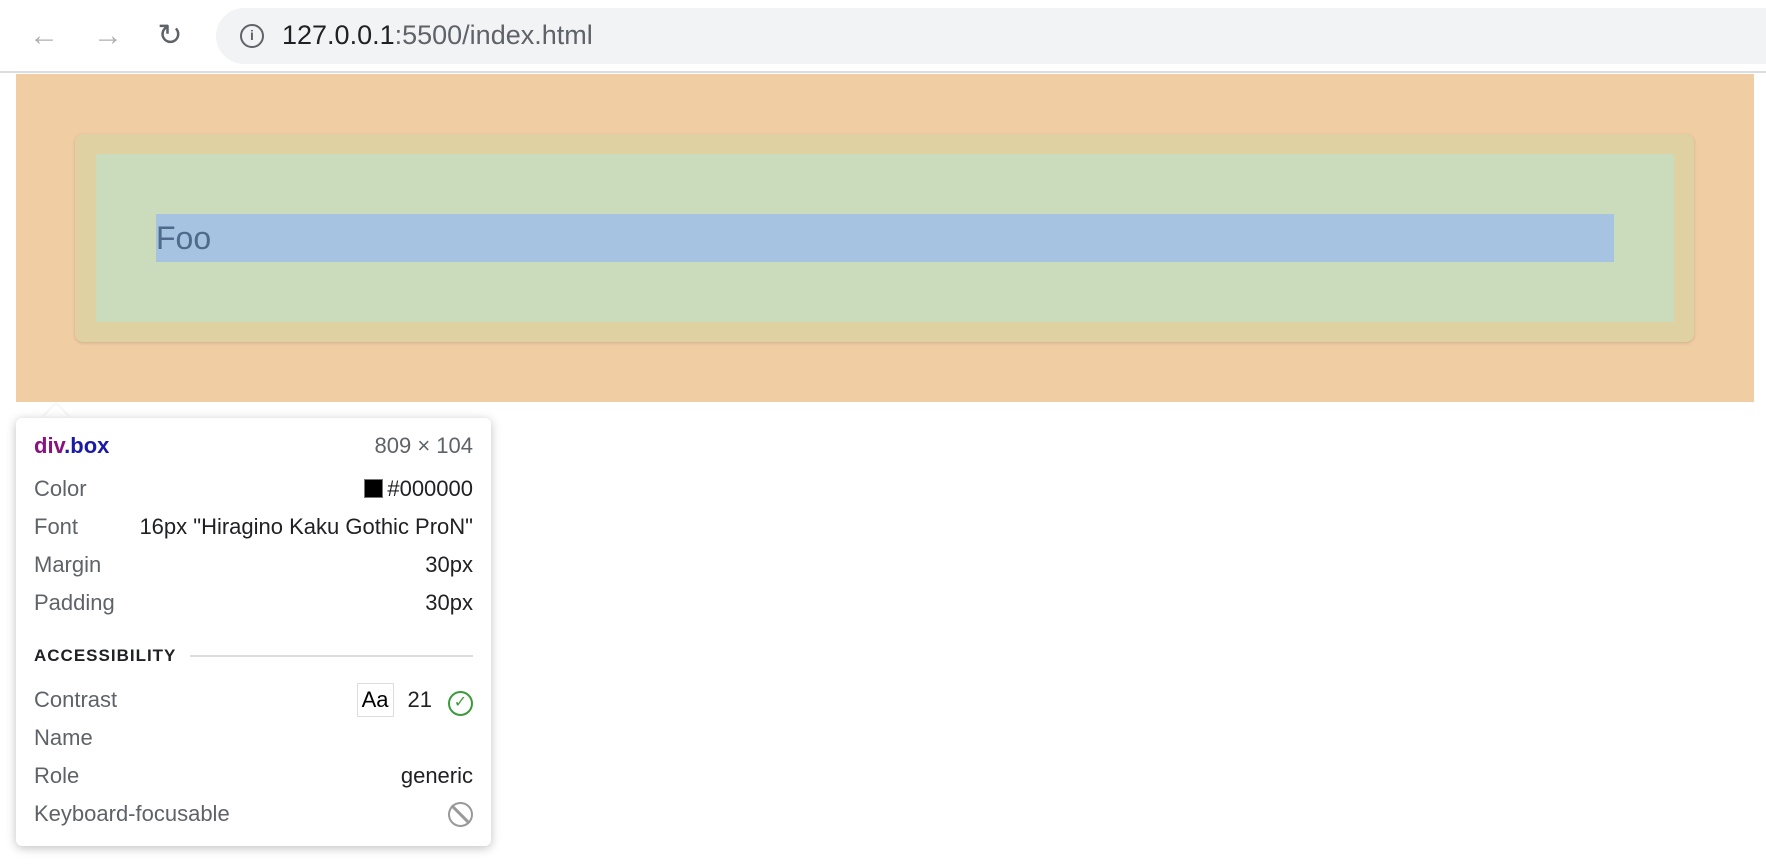 This screenshot has width=1766, height=864. What do you see at coordinates (57, 775) in the screenshot?
I see `row-label: Role` at bounding box center [57, 775].